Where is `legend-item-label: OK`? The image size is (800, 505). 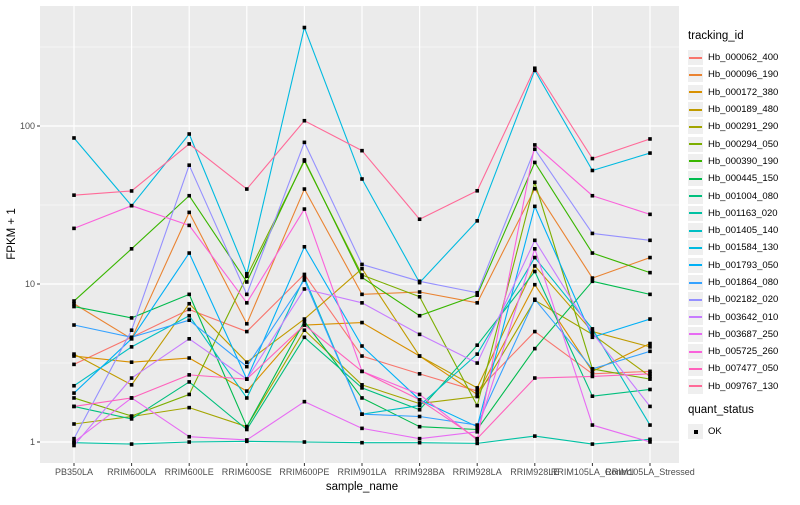
legend-item-label: OK is located at coordinates (715, 432).